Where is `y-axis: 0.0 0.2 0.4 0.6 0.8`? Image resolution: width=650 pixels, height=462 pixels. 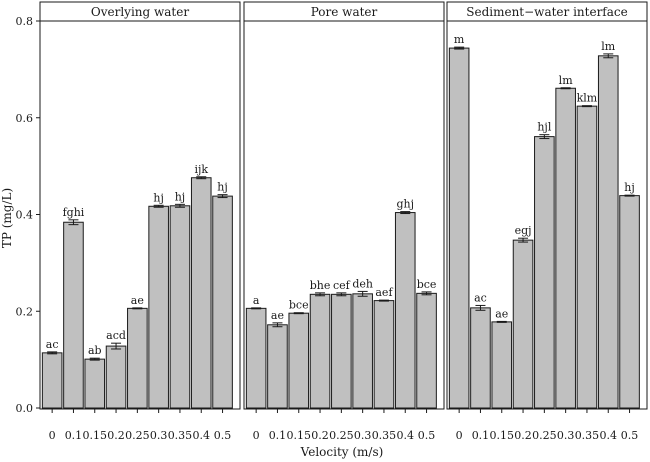
y-axis: 0.0 0.2 0.4 0.6 0.8 is located at coordinates (28, 215).